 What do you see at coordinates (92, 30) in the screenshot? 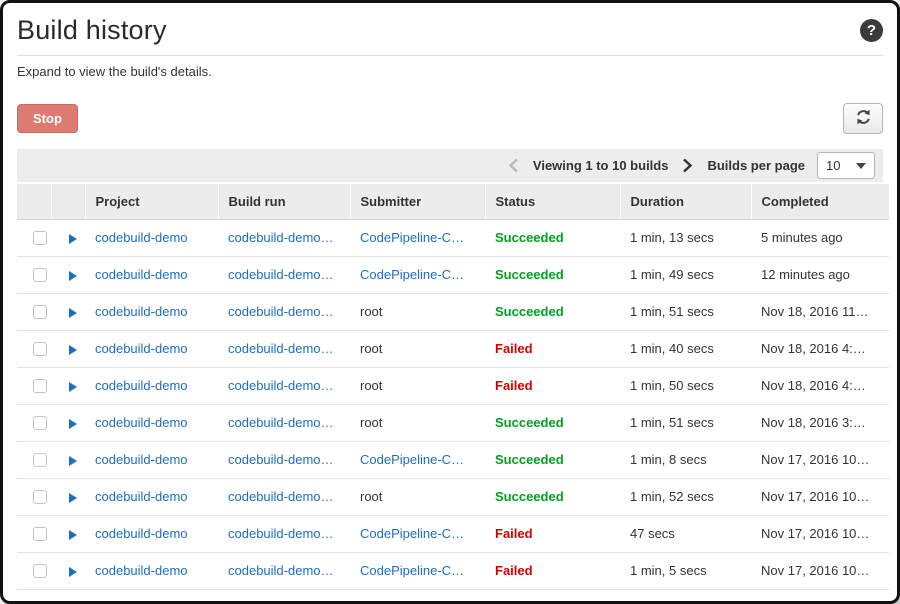
I see `page-title: Build history` at bounding box center [92, 30].